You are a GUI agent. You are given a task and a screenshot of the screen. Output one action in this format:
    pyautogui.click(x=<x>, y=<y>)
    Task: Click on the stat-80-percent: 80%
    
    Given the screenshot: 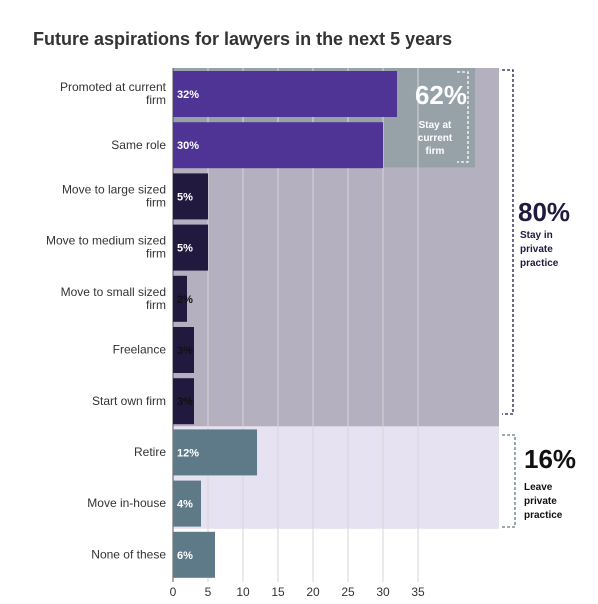 What is the action you would take?
    pyautogui.click(x=544, y=212)
    